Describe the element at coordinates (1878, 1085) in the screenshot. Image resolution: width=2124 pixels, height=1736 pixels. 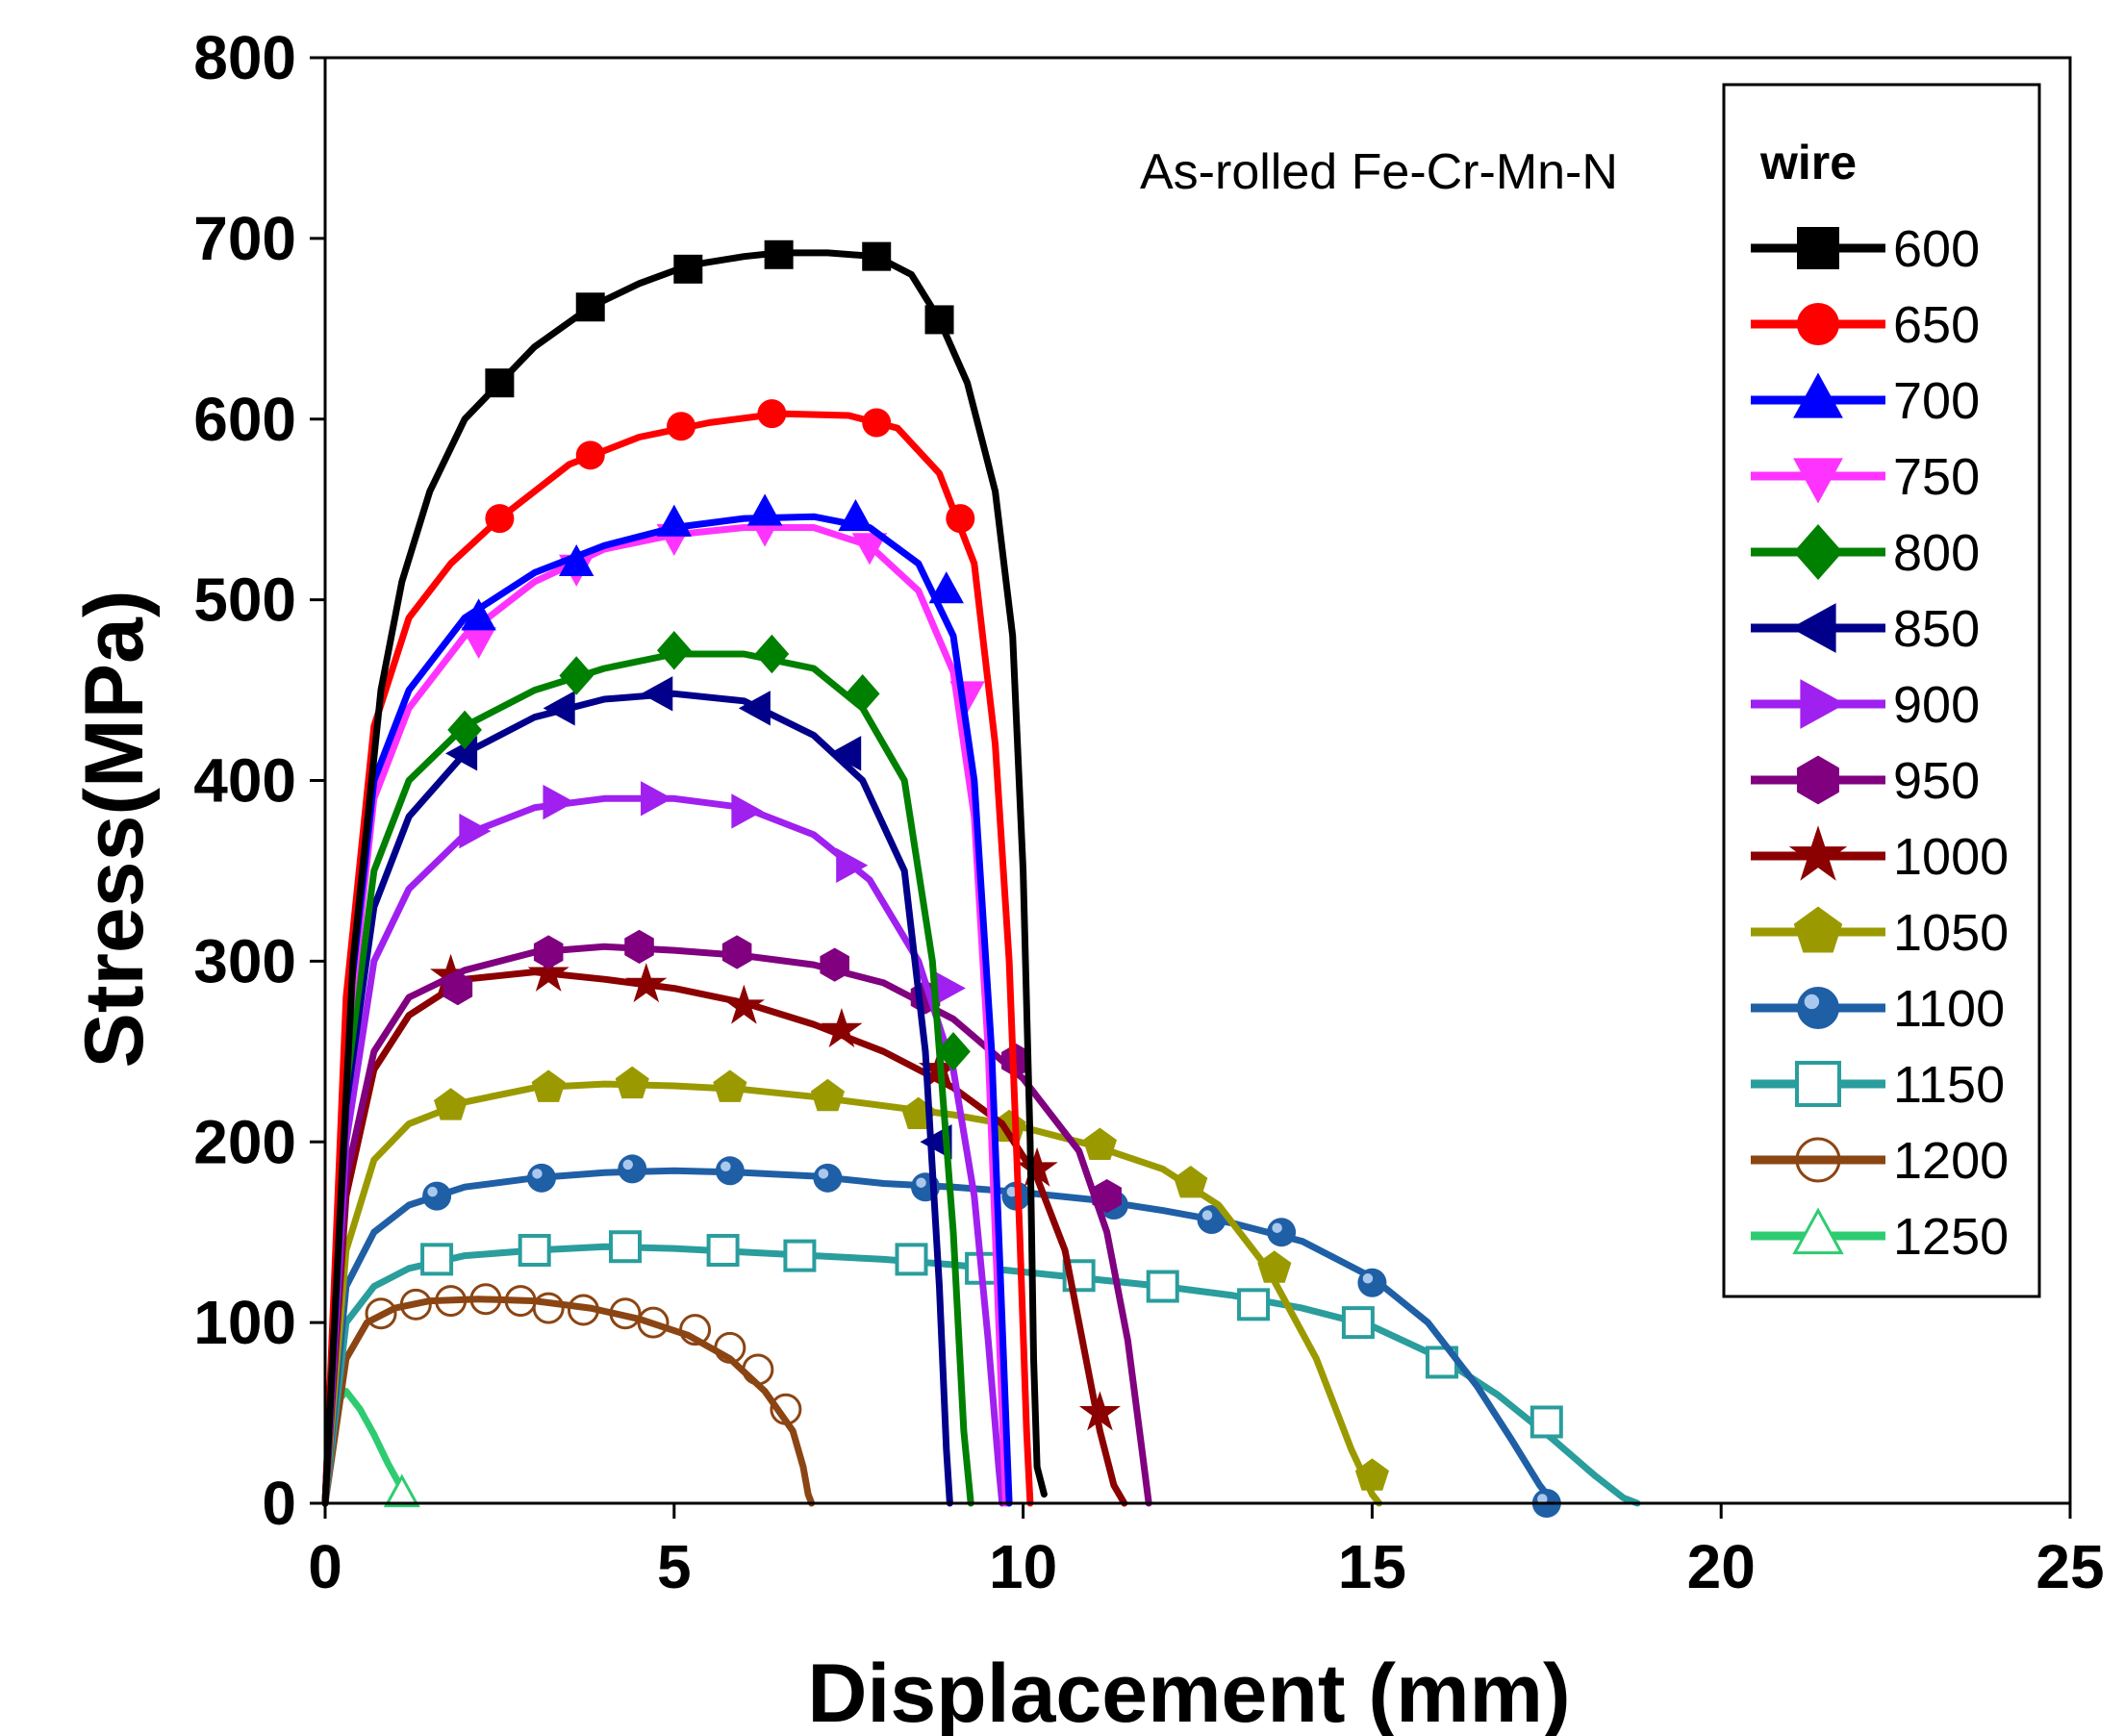
I see `legend-item-1150: 1150` at that location.